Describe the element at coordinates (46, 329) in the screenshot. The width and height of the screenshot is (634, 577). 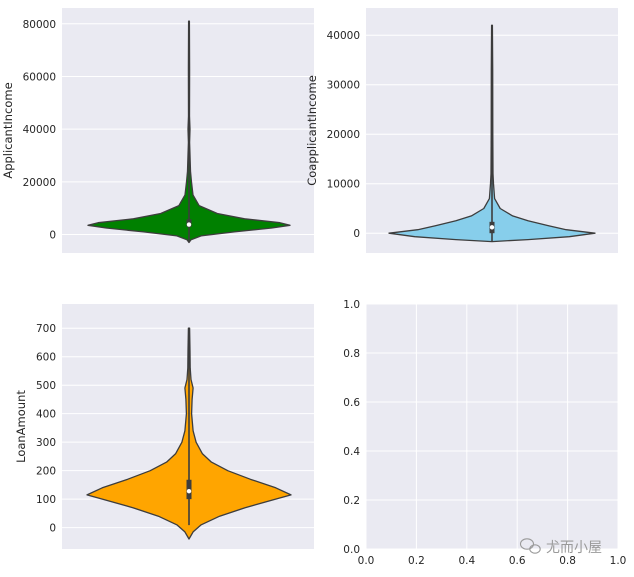
I see `y-tick-label: 700` at that location.